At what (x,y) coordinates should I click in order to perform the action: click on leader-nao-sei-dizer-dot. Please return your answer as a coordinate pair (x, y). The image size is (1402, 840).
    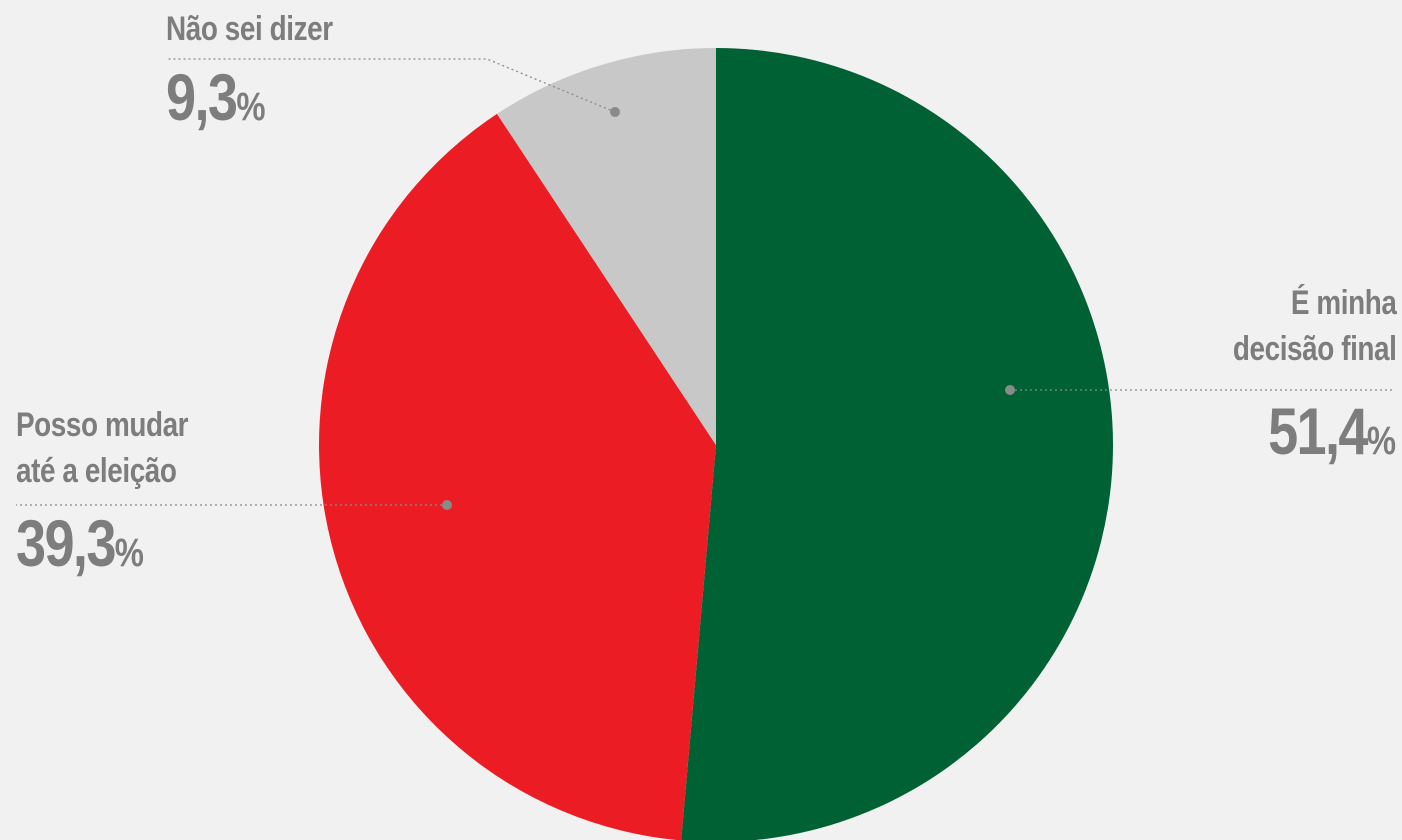
    Looking at the image, I should click on (615, 112).